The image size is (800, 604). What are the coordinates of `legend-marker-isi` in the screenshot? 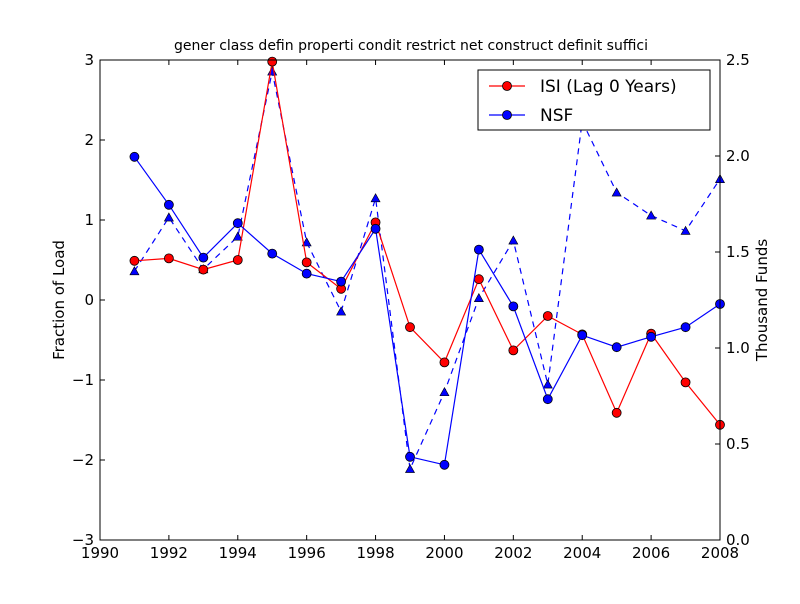 It's located at (507, 86).